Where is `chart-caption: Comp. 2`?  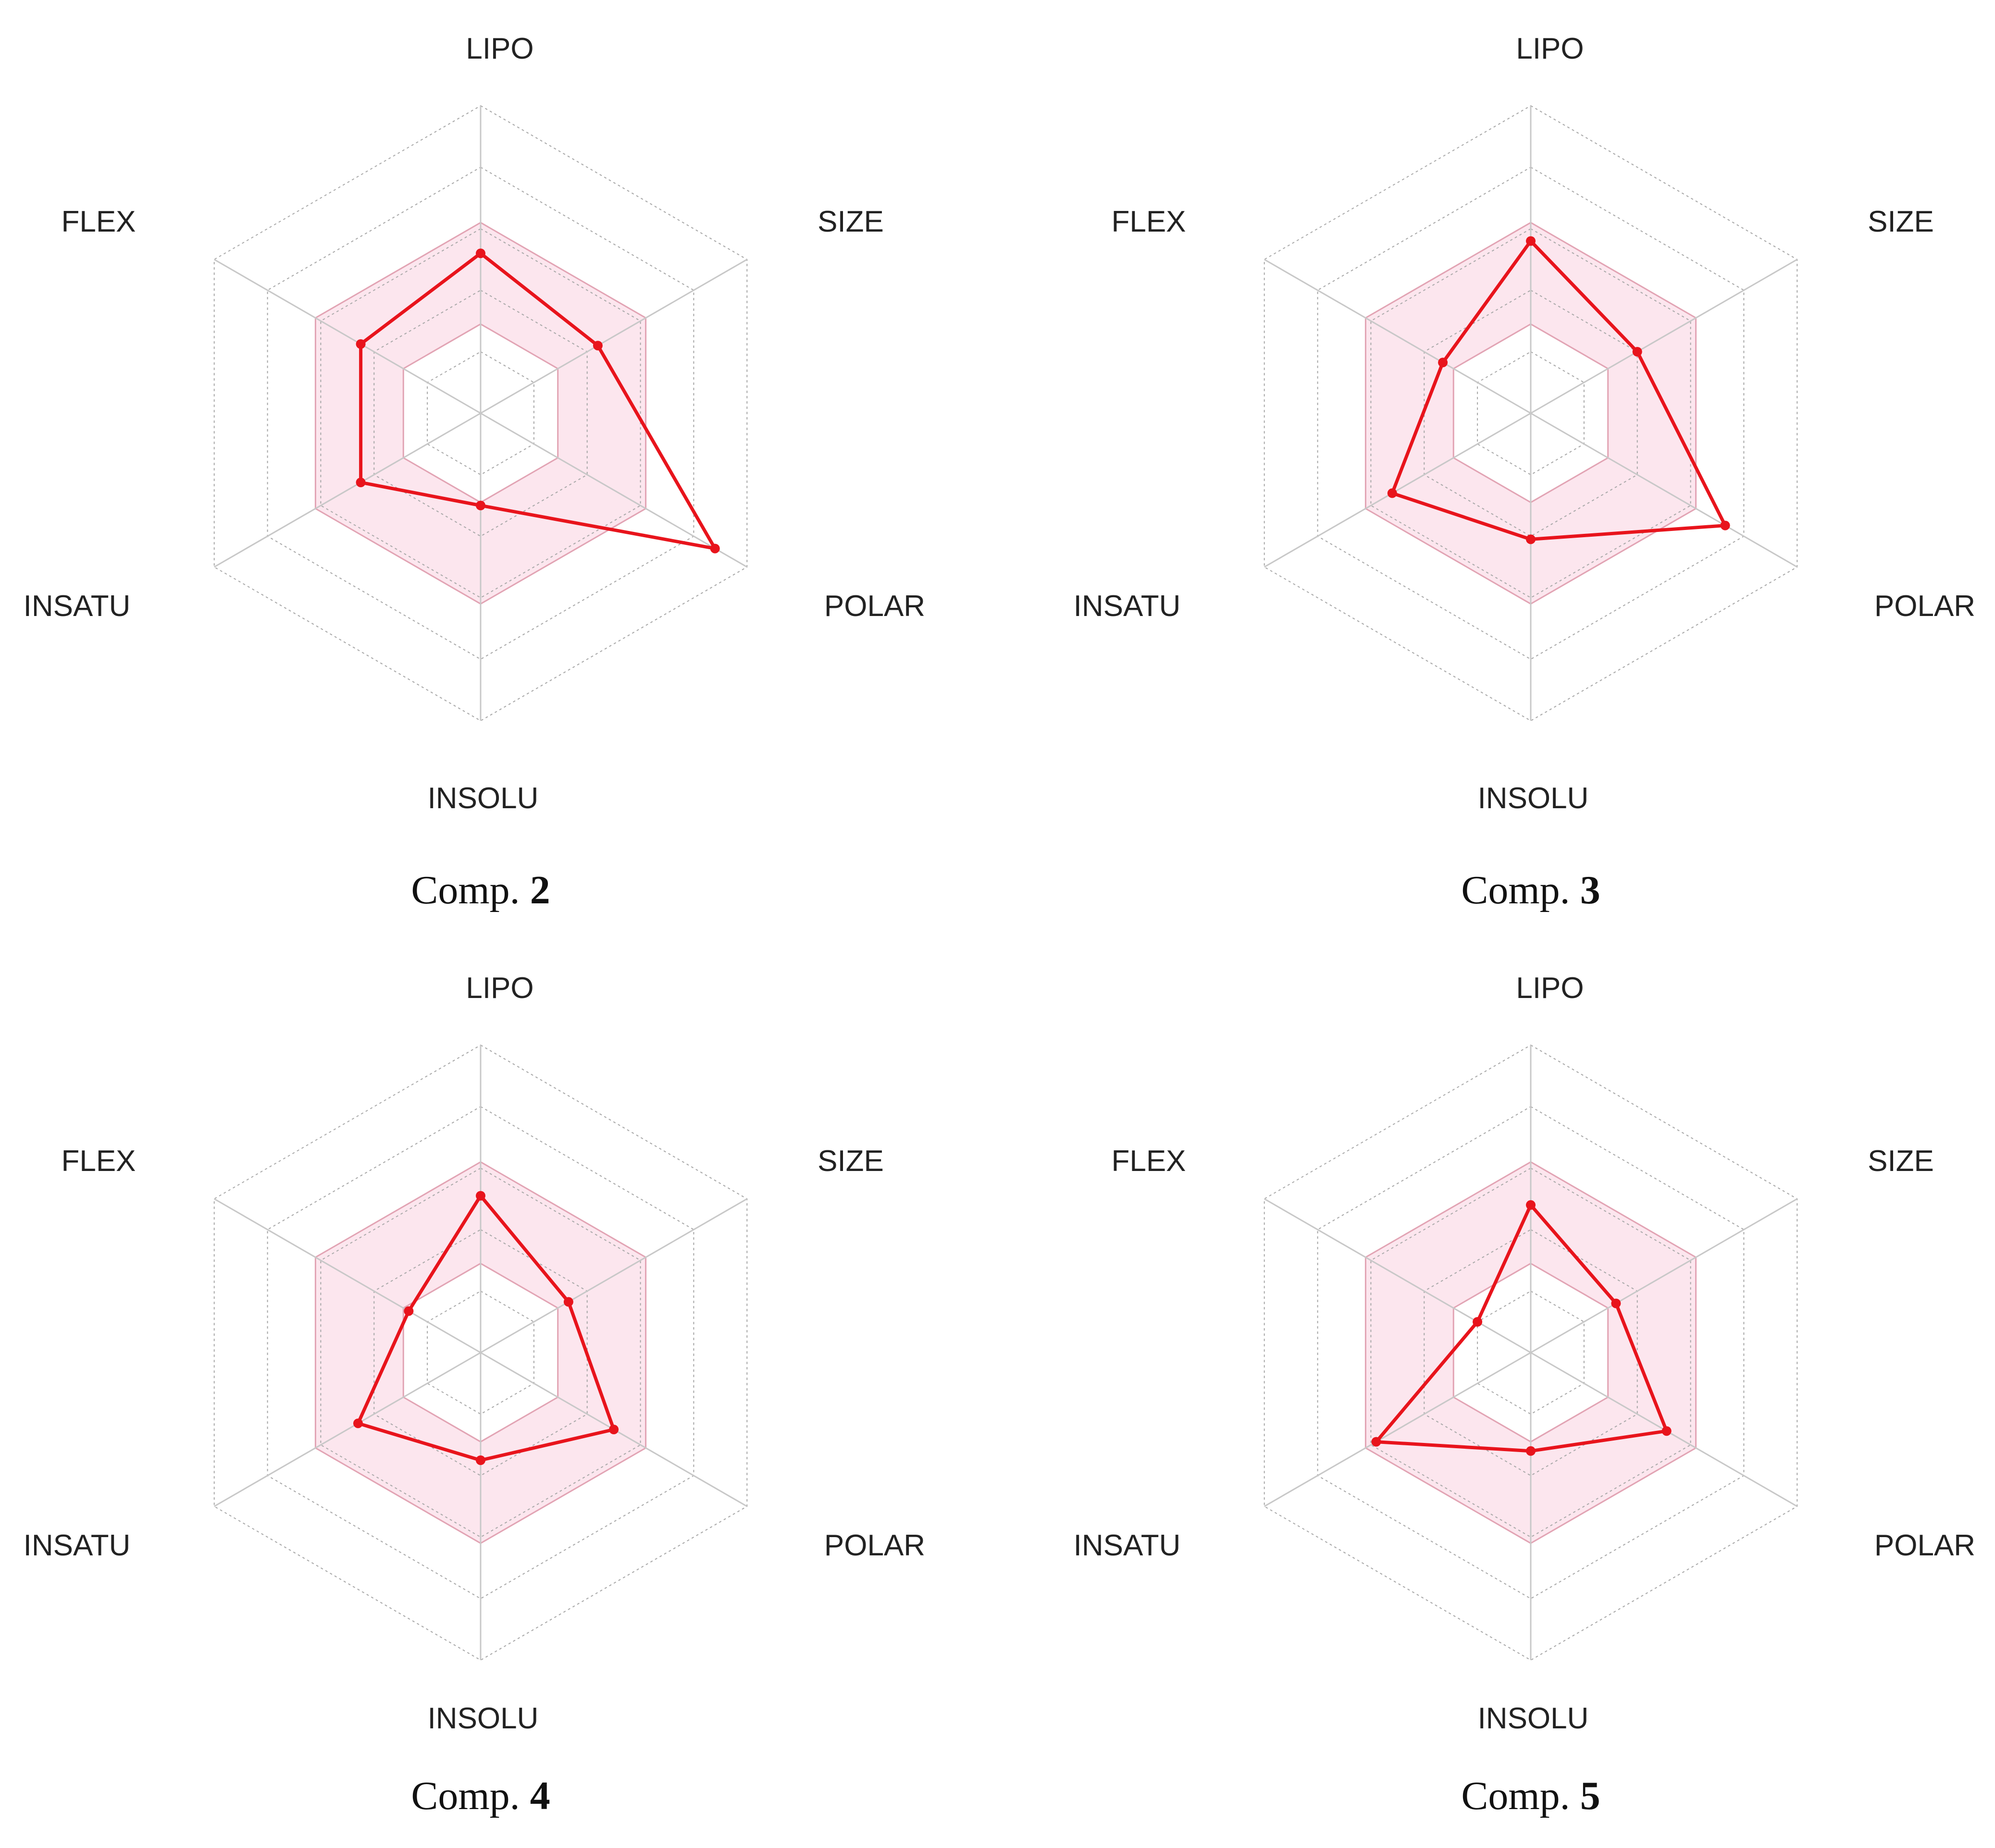 chart-caption: Comp. 2 is located at coordinates (480, 890).